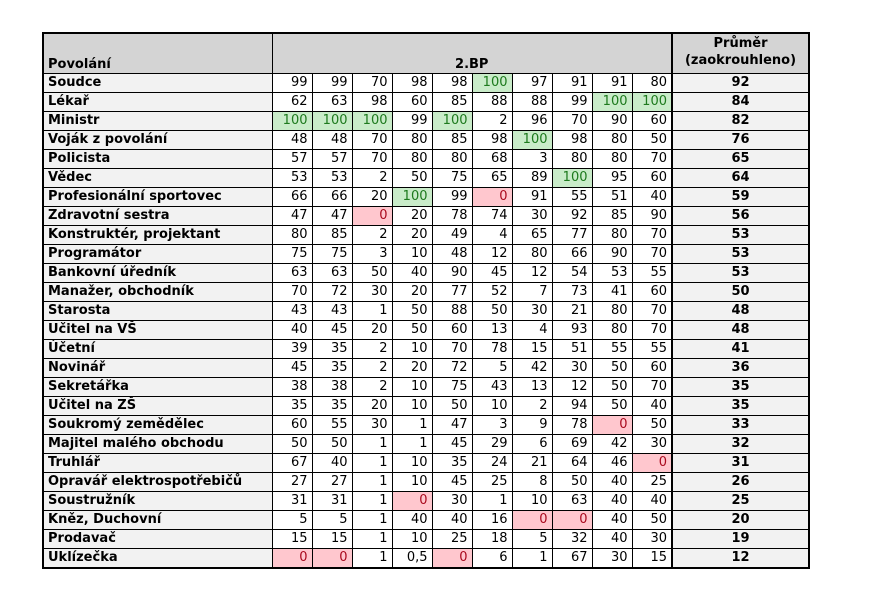  I want to click on value-cell: 75, so click(452, 386).